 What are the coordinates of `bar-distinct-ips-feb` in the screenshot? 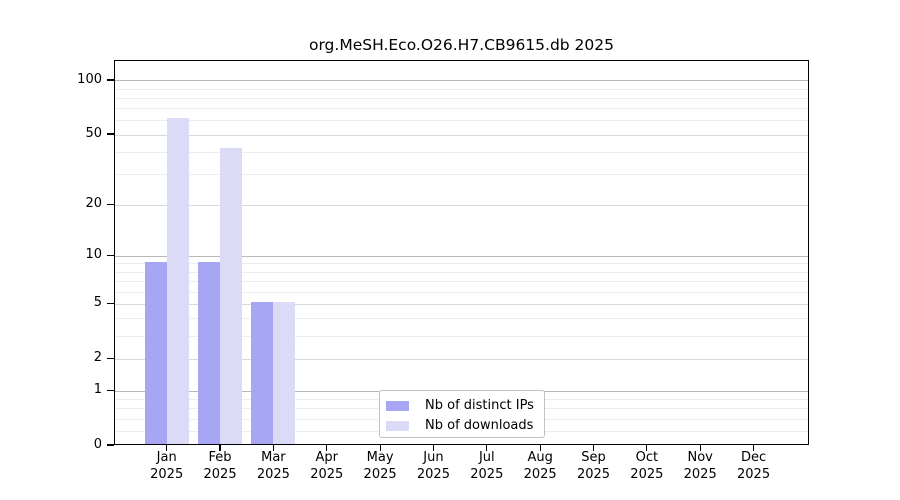 It's located at (209, 352).